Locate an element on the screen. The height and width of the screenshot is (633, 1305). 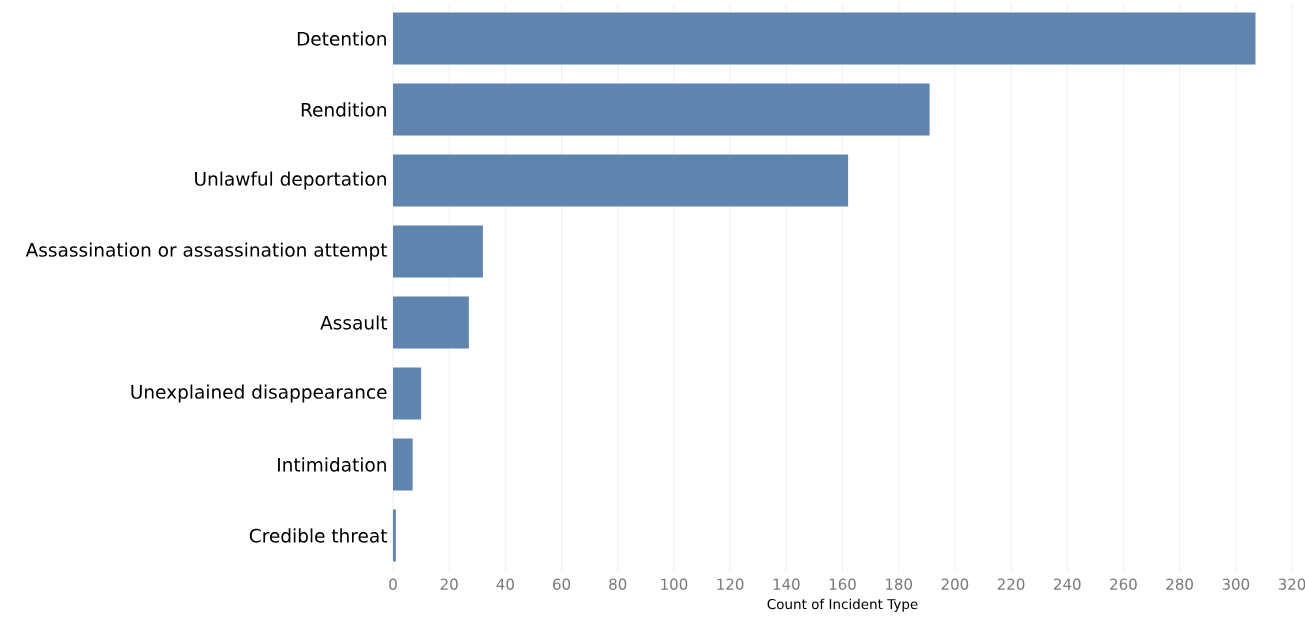
x-tick-label: 280 is located at coordinates (1179, 584).